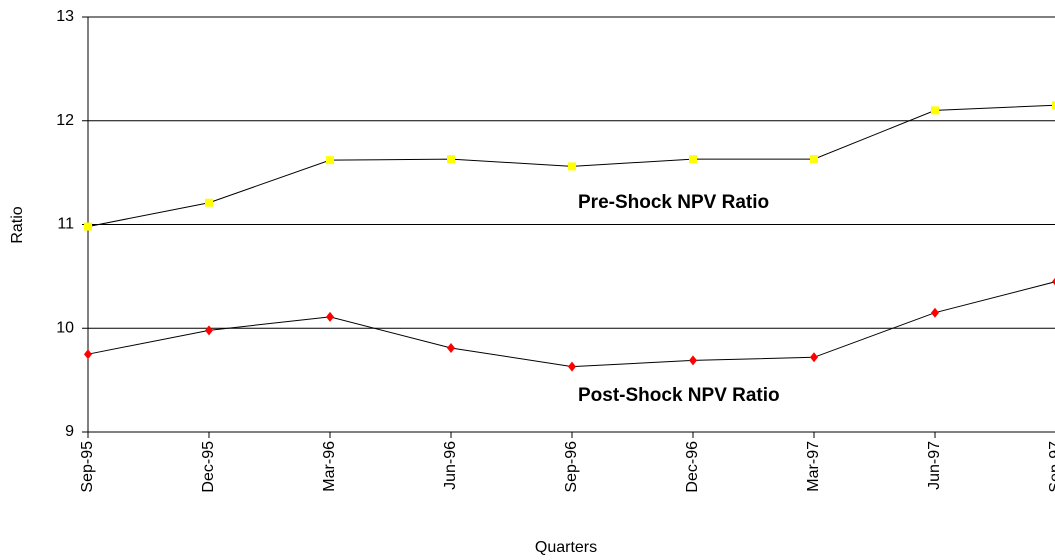 This screenshot has width=1055, height=560. What do you see at coordinates (450, 465) in the screenshot?
I see `x-tick-label: Jun-96` at bounding box center [450, 465].